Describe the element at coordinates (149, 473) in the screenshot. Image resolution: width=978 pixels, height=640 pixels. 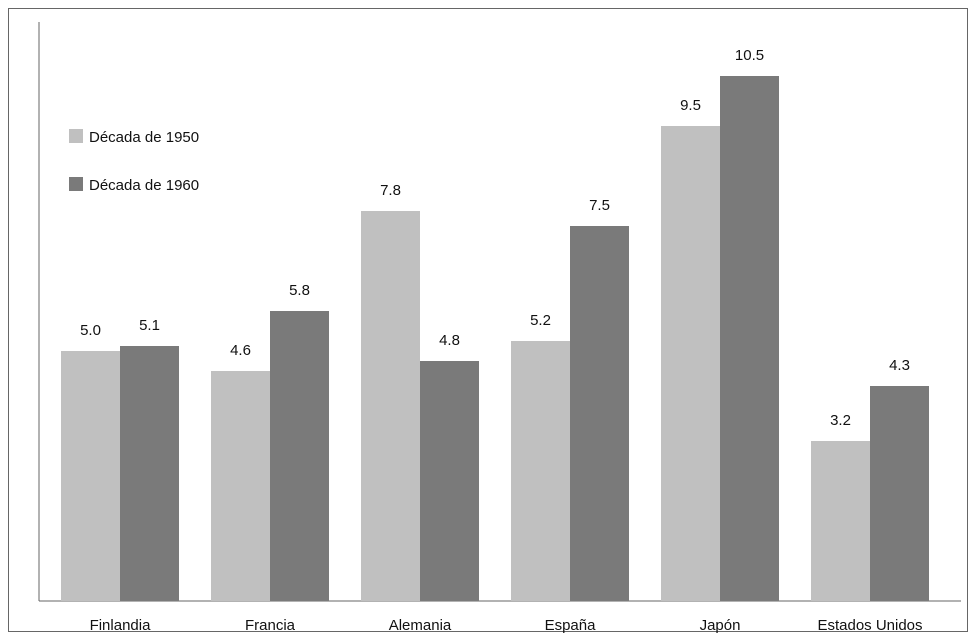
I see `bar-finlandia-1960` at that location.